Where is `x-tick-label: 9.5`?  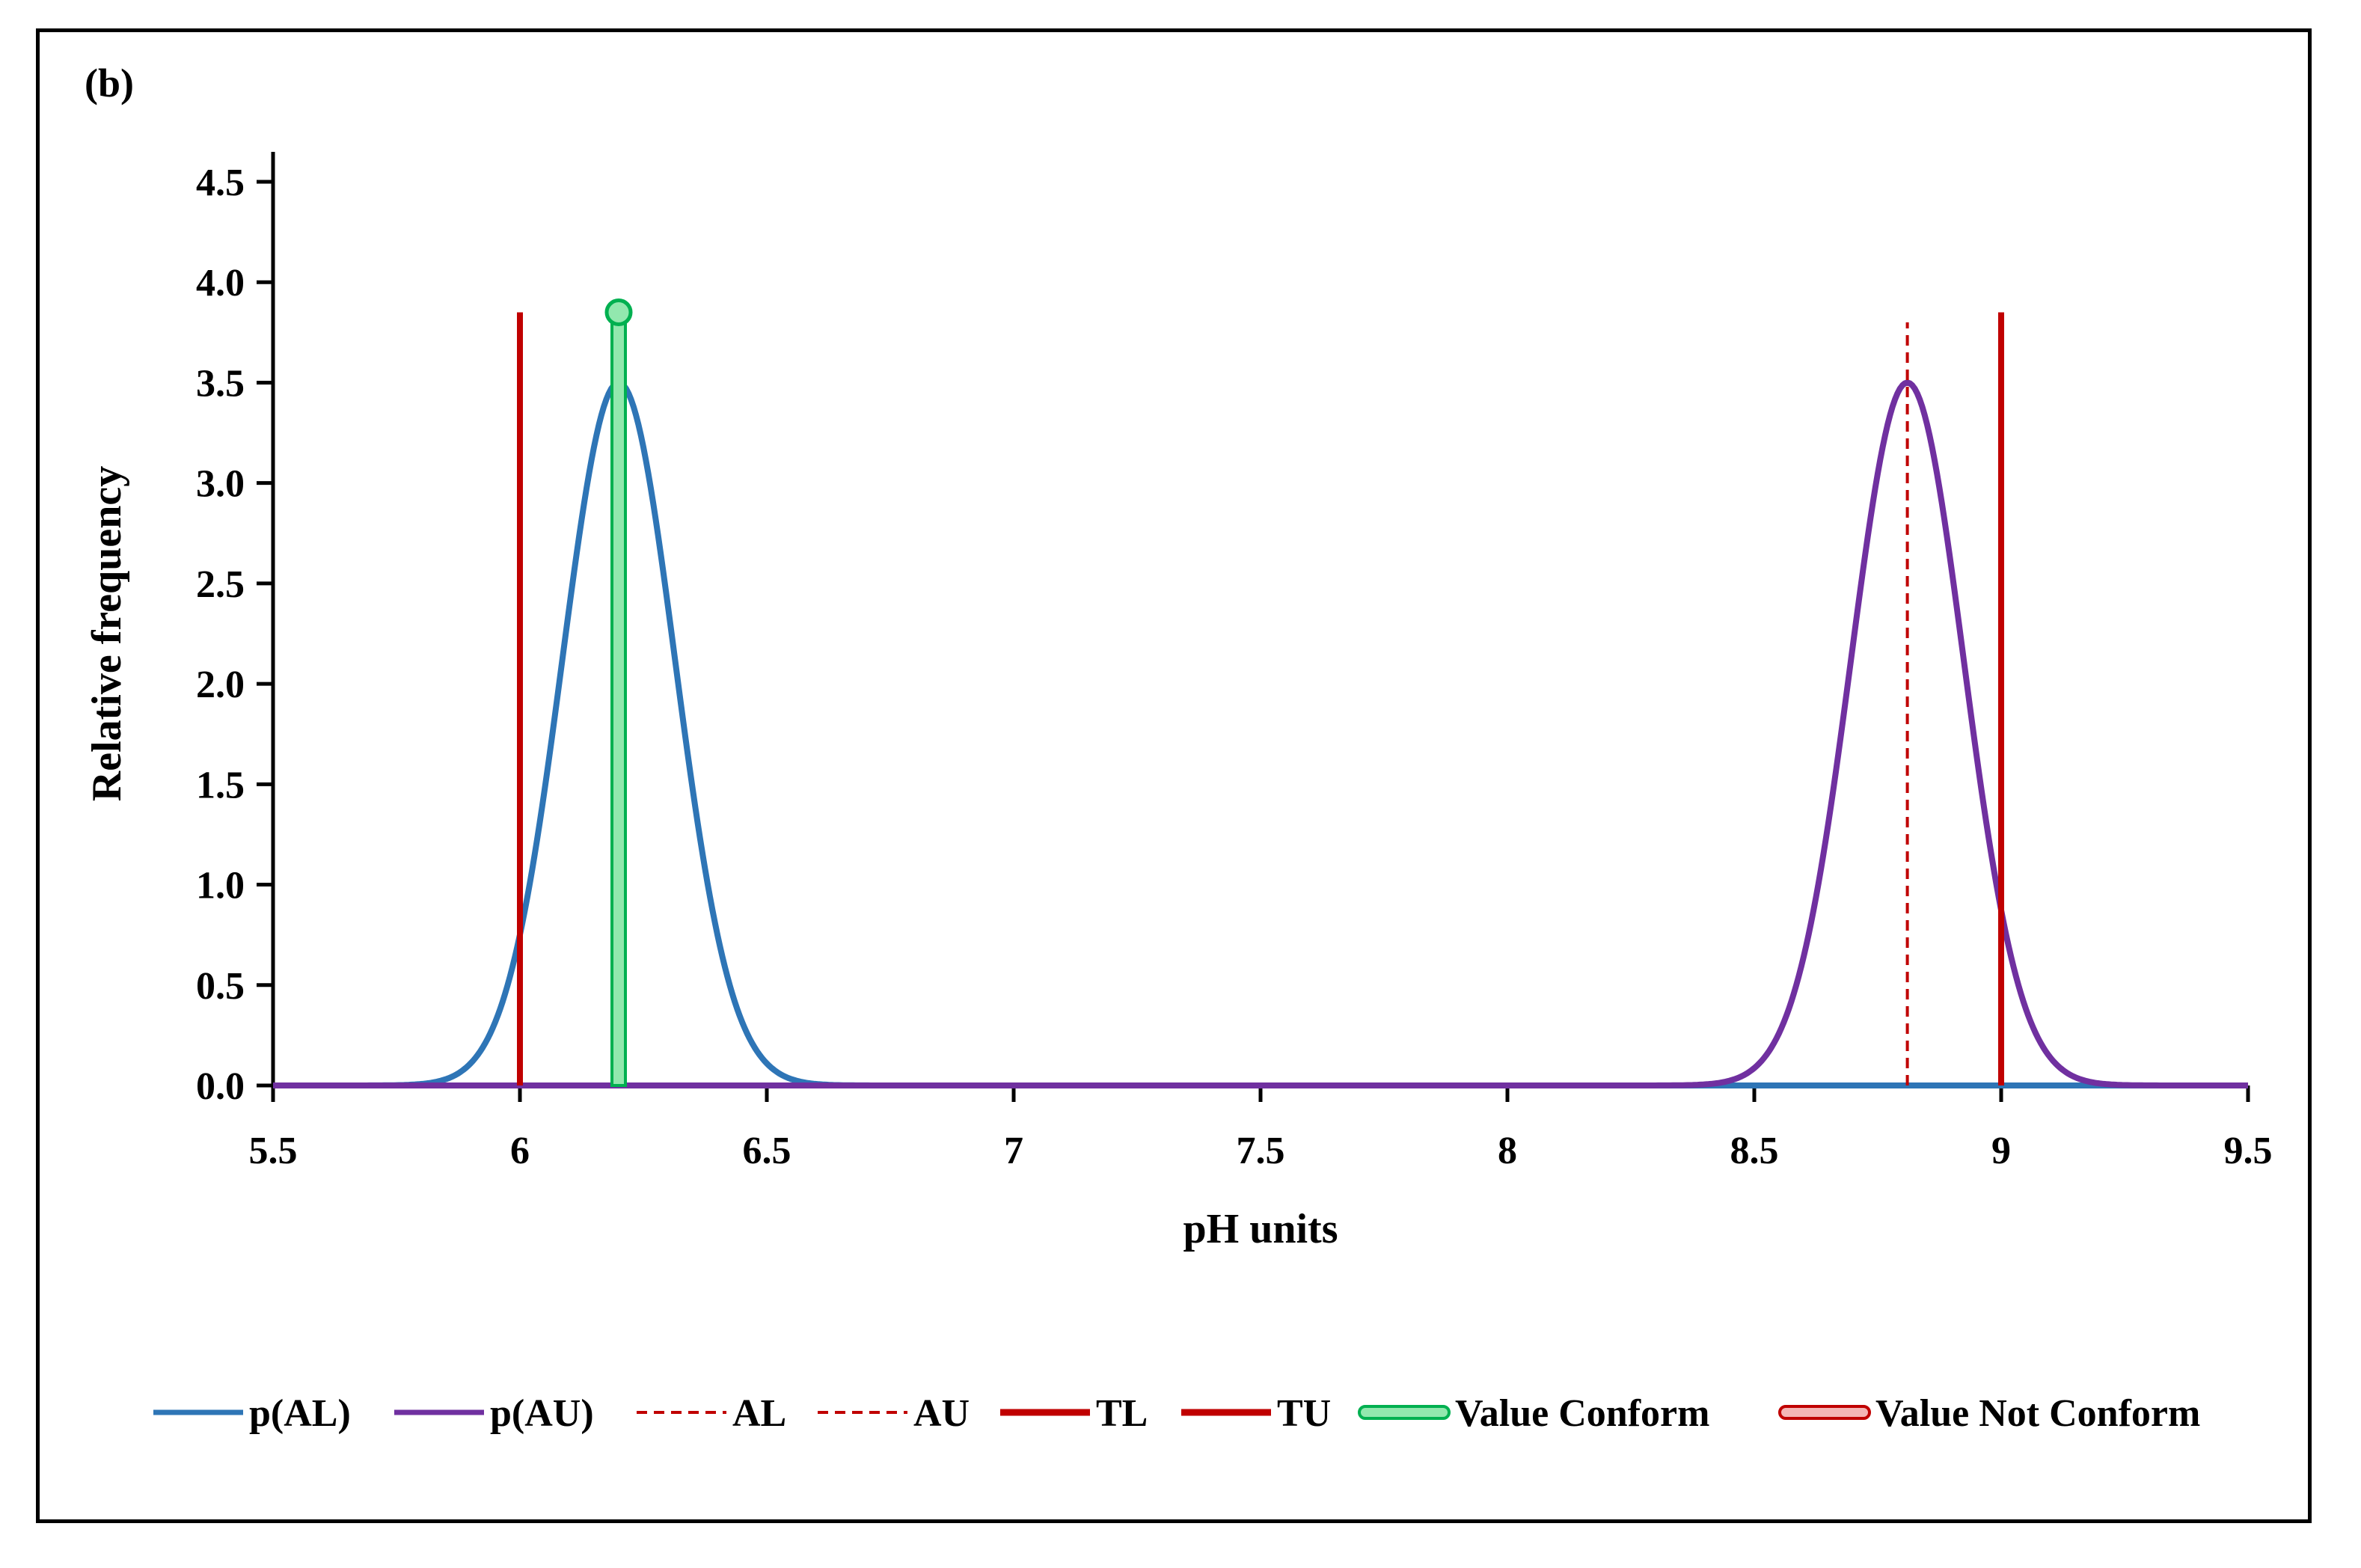 x-tick-label: 9.5 is located at coordinates (2248, 1151).